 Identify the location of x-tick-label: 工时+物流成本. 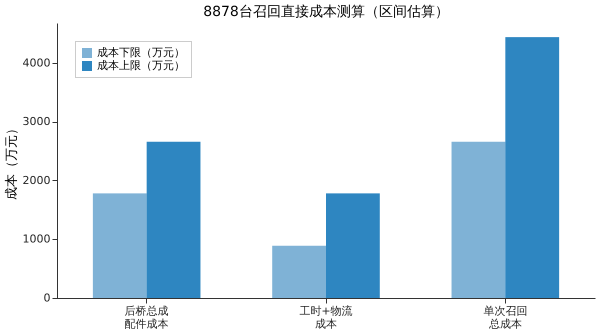
(326, 317).